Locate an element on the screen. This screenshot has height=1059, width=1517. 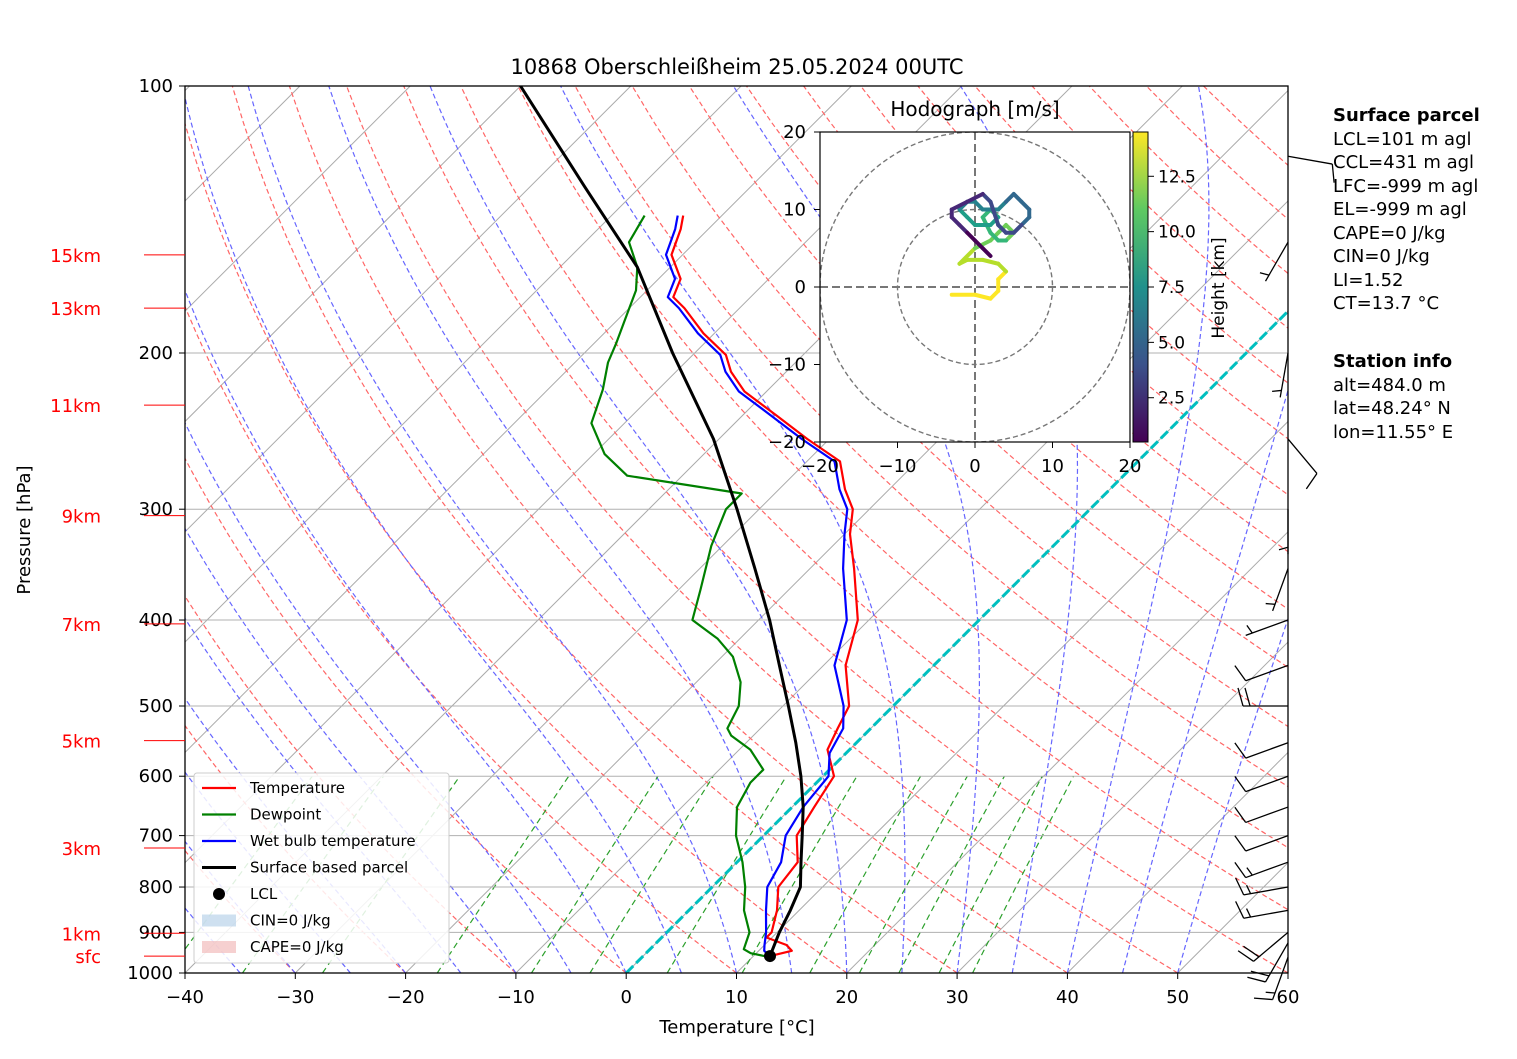
x-tick-label: 50 is located at coordinates (1177, 997).